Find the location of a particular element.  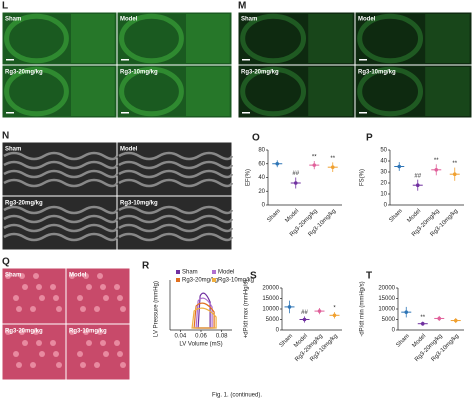

panel-letter: T is located at coordinates (369, 276).